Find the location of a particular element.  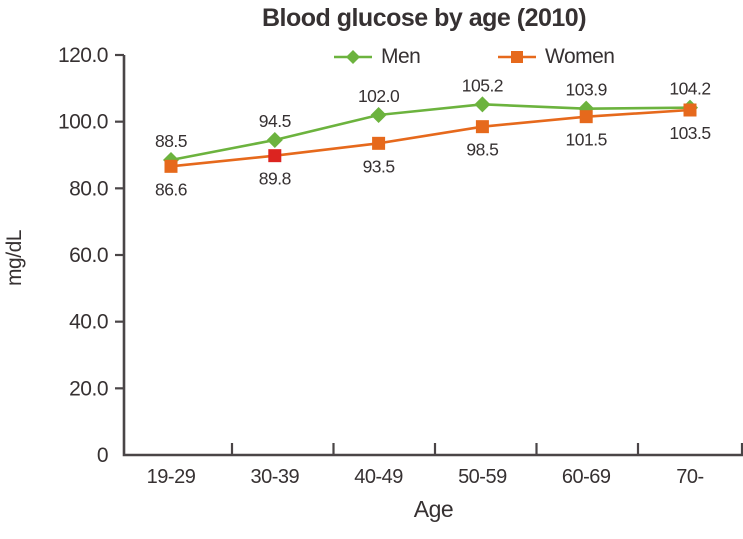

y-tick-label: 120.0 is located at coordinates (83, 55).